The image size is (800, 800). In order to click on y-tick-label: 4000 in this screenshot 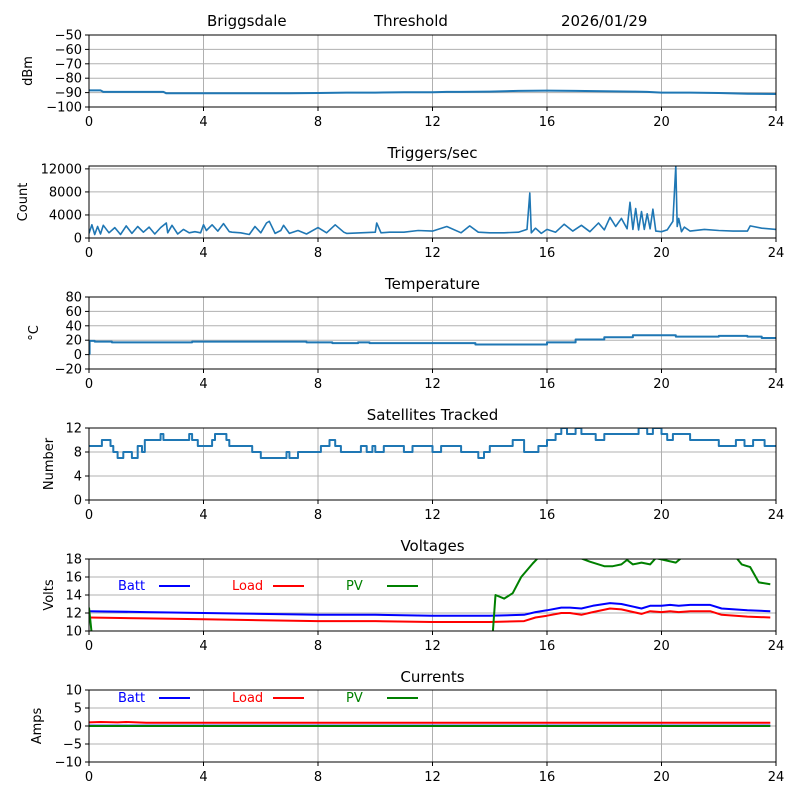, I will do `click(65, 215)`.